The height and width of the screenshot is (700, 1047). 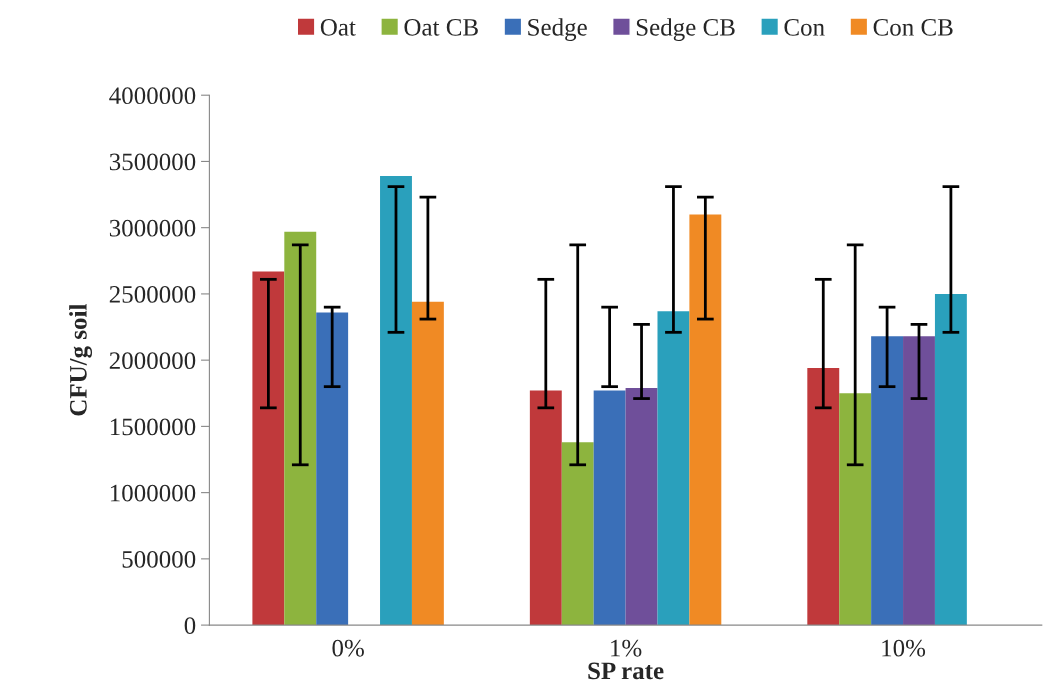 What do you see at coordinates (685, 29) in the screenshot?
I see `legend-label: Sedge CB` at bounding box center [685, 29].